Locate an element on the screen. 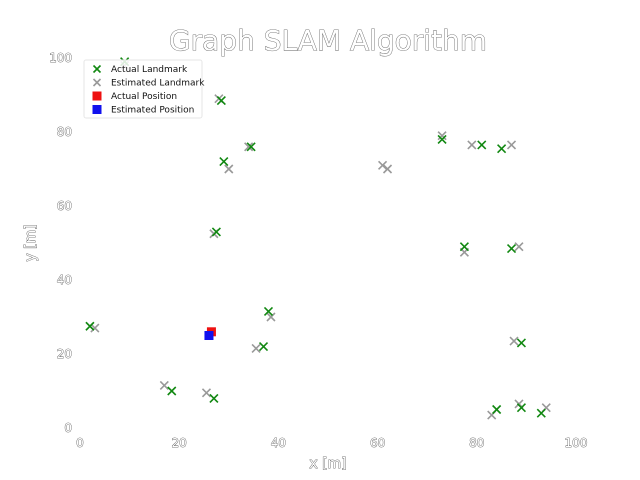  x-tick-label: 80 is located at coordinates (476, 443).